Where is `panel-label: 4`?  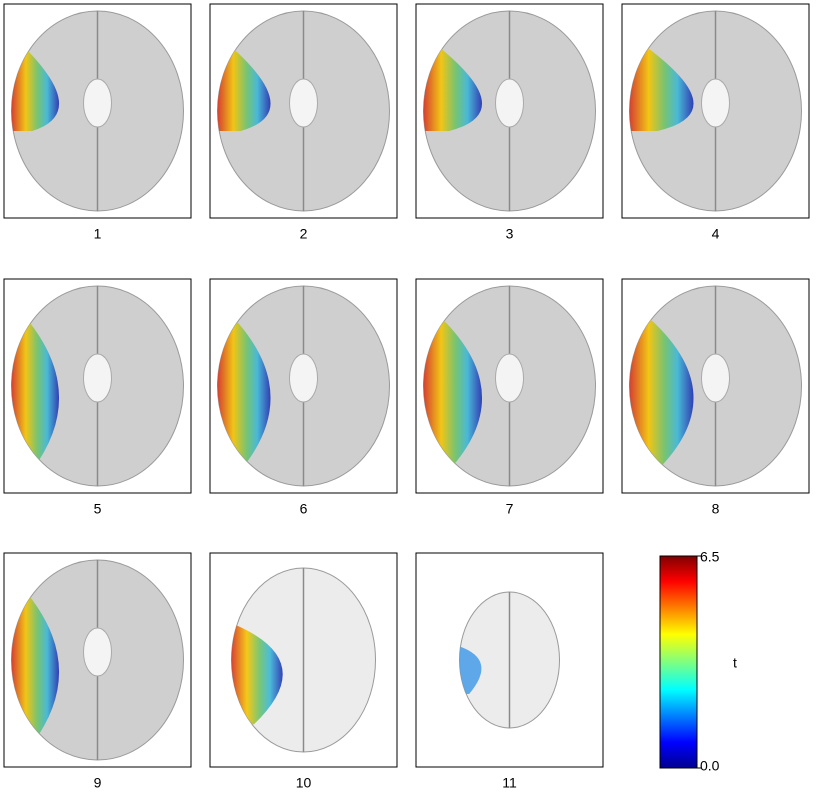
panel-label: 4 is located at coordinates (716, 234).